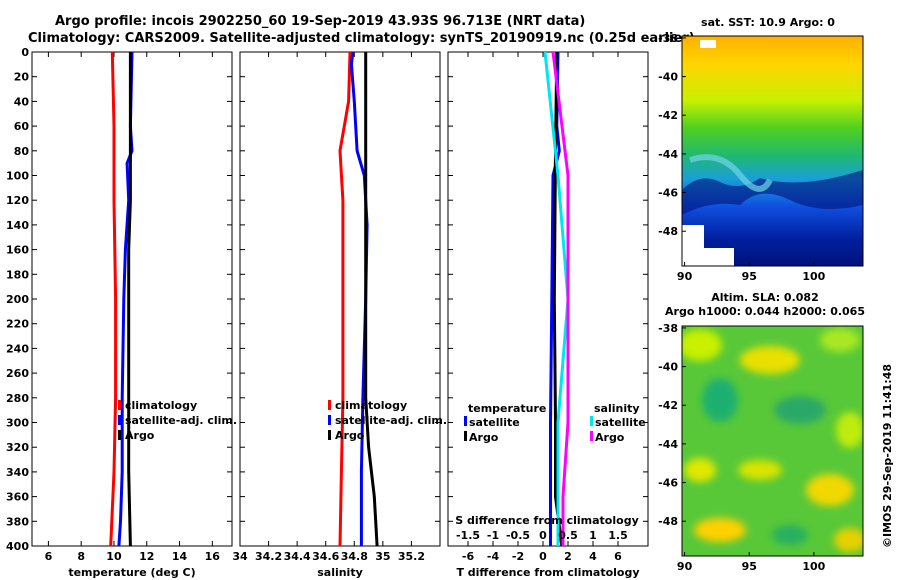  What do you see at coordinates (668, 231) in the screenshot?
I see `sst-map-ytick-label: -48` at bounding box center [668, 231].